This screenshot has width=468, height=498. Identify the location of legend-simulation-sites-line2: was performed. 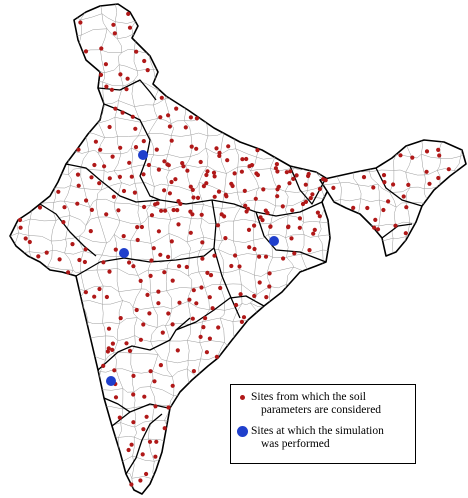
(295, 444).